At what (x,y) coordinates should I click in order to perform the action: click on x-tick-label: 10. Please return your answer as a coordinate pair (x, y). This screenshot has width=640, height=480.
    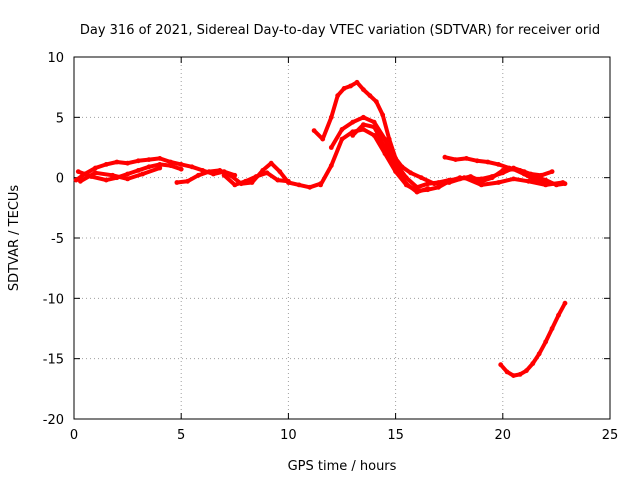
    Looking at the image, I should click on (288, 435).